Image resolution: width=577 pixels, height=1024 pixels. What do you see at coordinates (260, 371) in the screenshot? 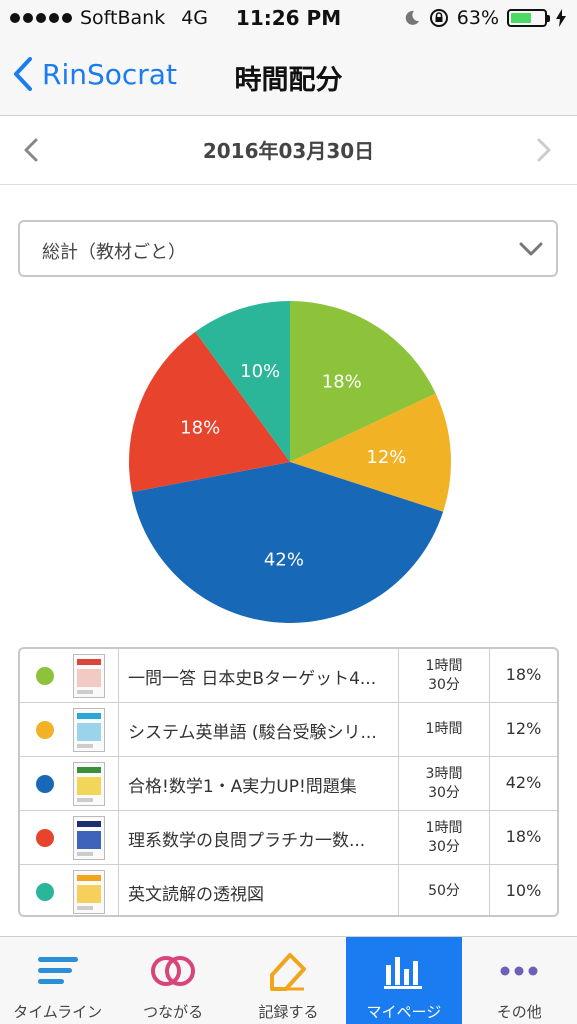
I see `pie-slice-label-5: 10%` at bounding box center [260, 371].